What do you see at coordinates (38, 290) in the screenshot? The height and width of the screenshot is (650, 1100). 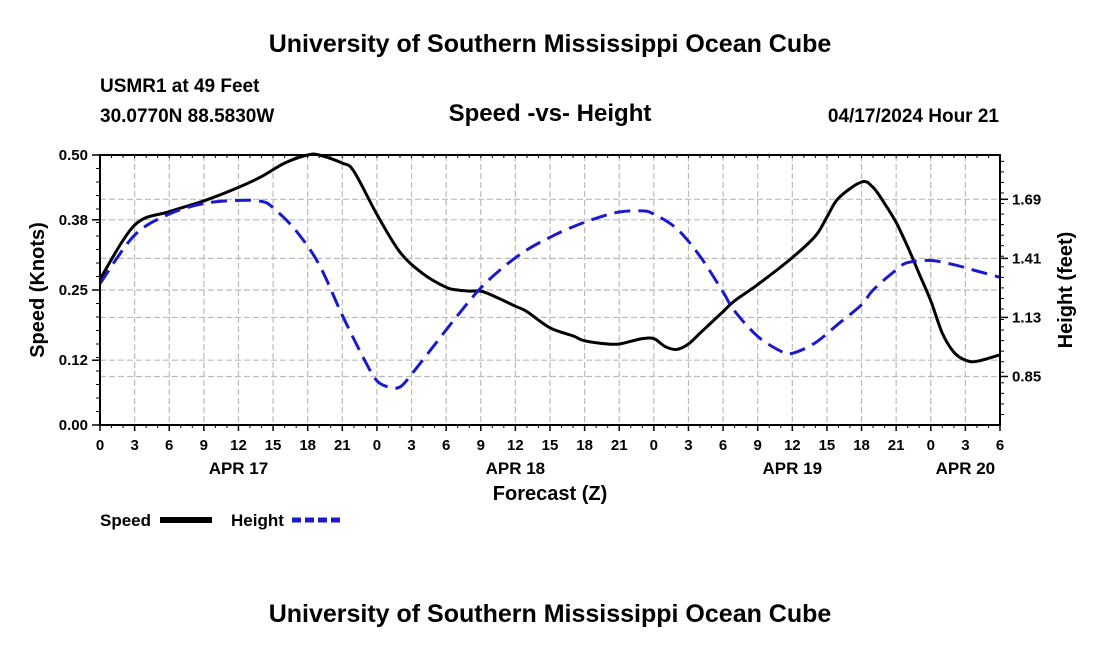 I see `y-axis-label: Speed (Knots)` at bounding box center [38, 290].